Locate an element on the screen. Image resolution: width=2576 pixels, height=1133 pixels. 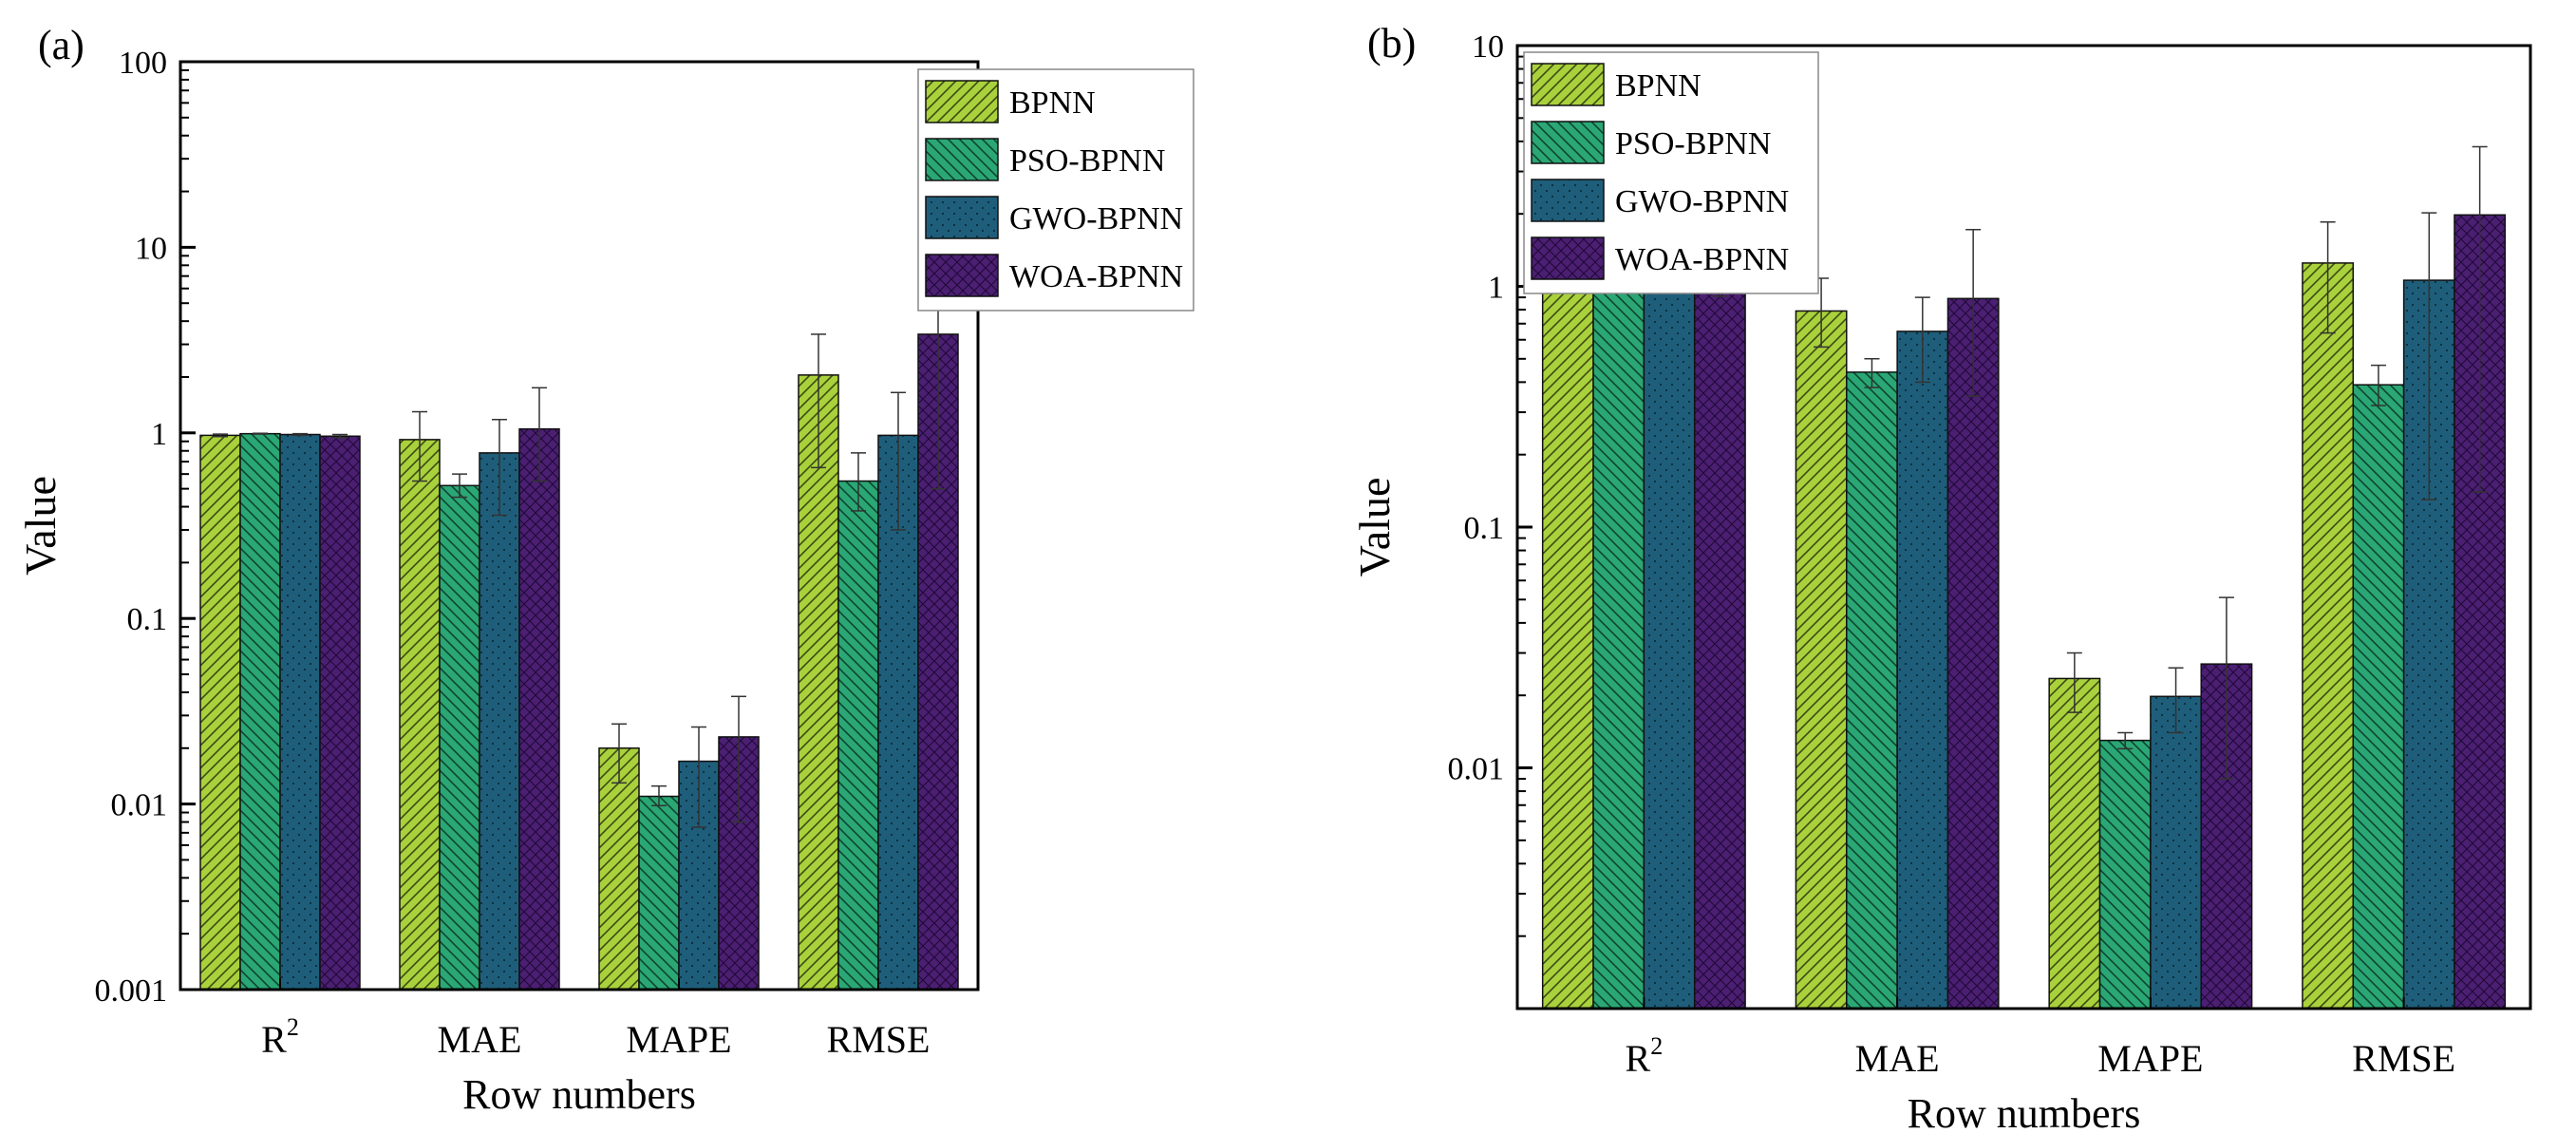
panel-label: (b) is located at coordinates (1391, 43).